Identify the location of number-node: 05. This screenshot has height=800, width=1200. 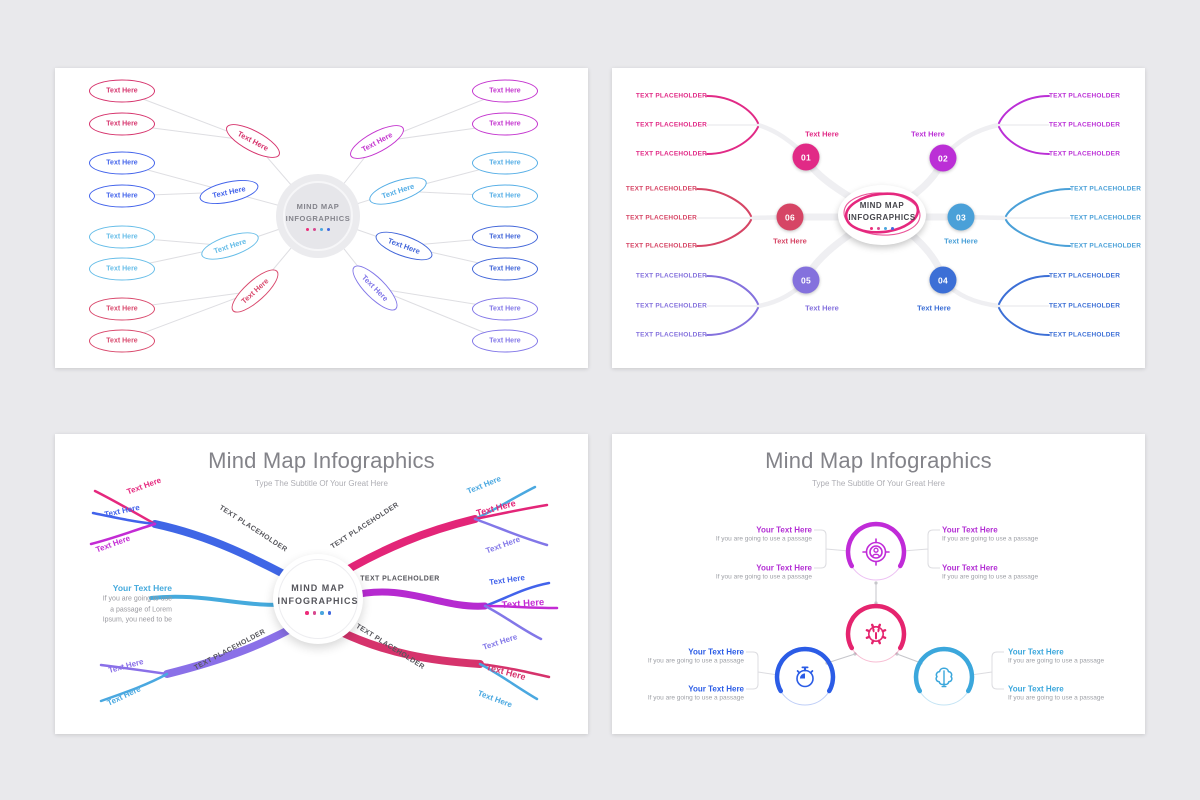
(806, 280).